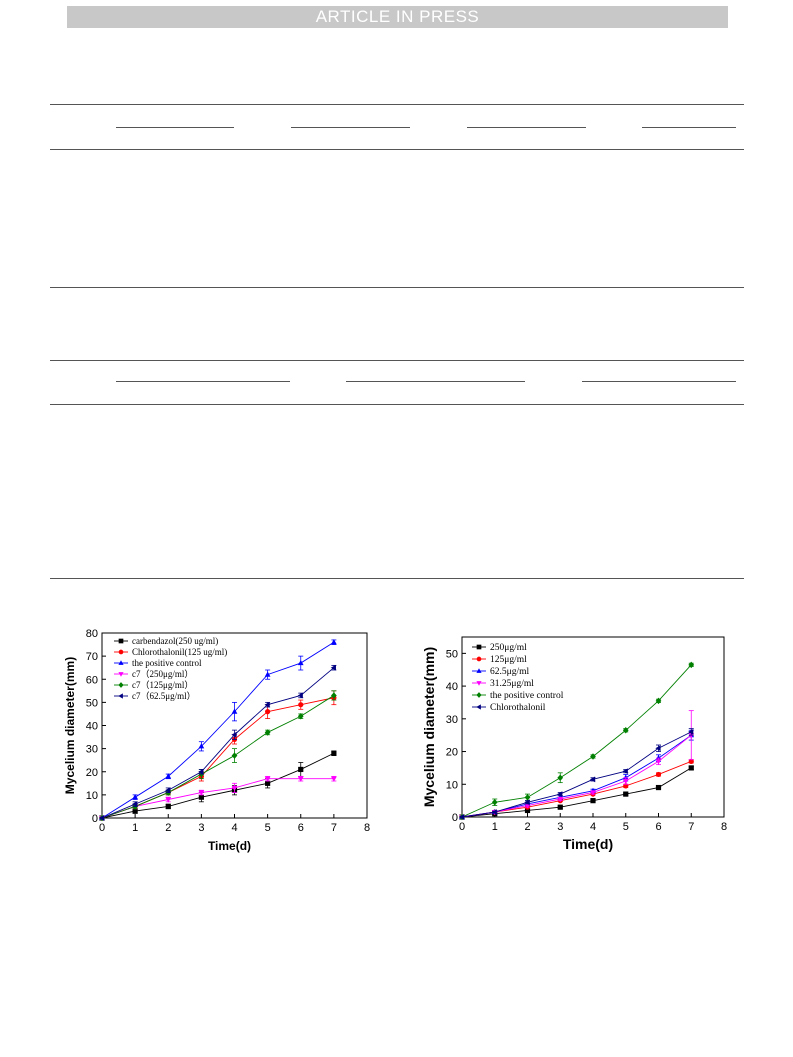  Describe the element at coordinates (95, 819) in the screenshot. I see `y-tick-label: 0` at that location.